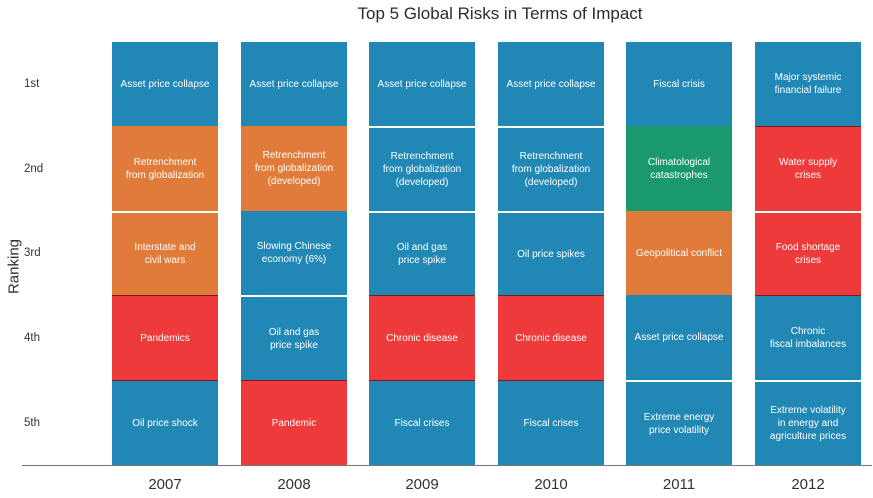 This screenshot has width=873, height=498. I want to click on risk-cell-2012-1st: Major systemic financial failure, so click(808, 84).